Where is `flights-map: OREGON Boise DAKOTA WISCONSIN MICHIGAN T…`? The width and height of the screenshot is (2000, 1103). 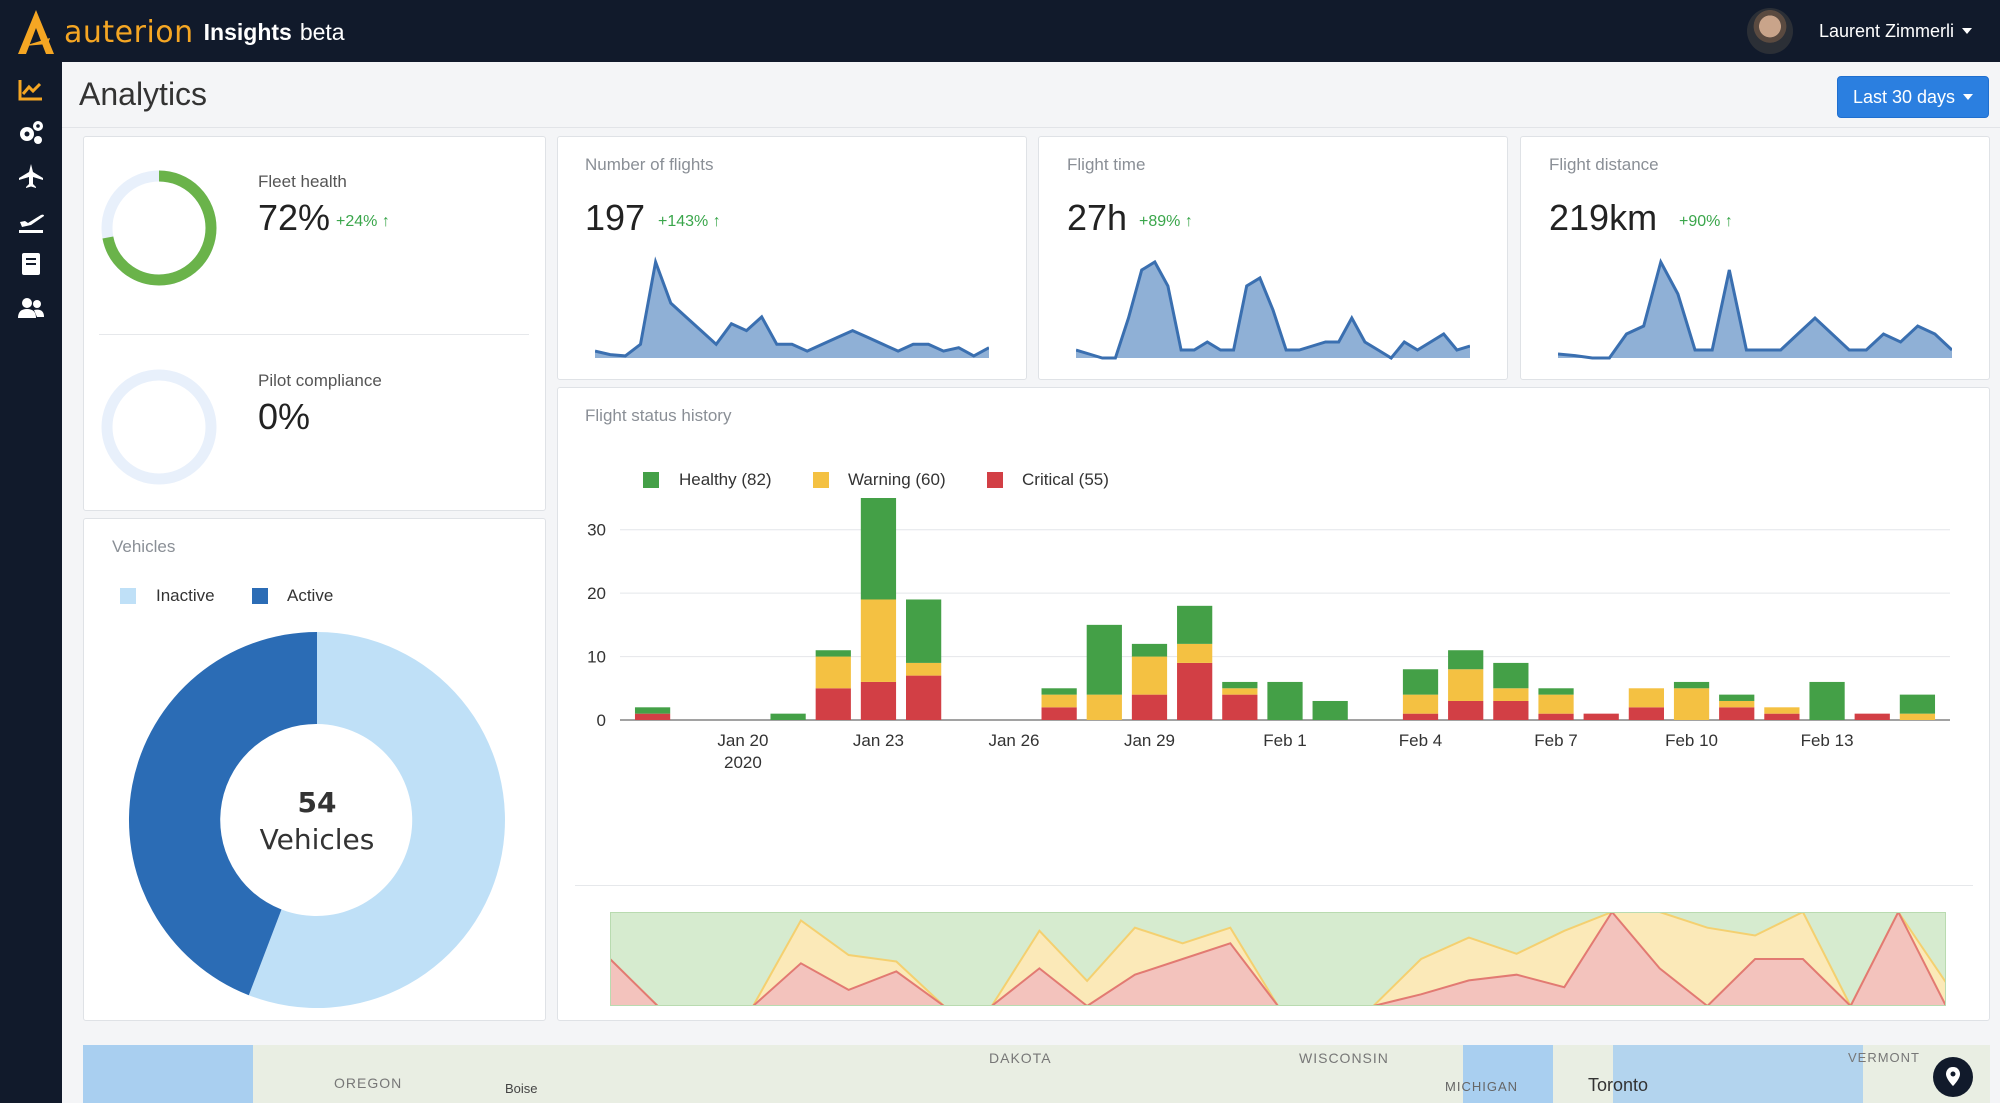 flights-map: OREGON Boise DAKOTA WISCONSIN MICHIGAN T… is located at coordinates (1036, 1074).